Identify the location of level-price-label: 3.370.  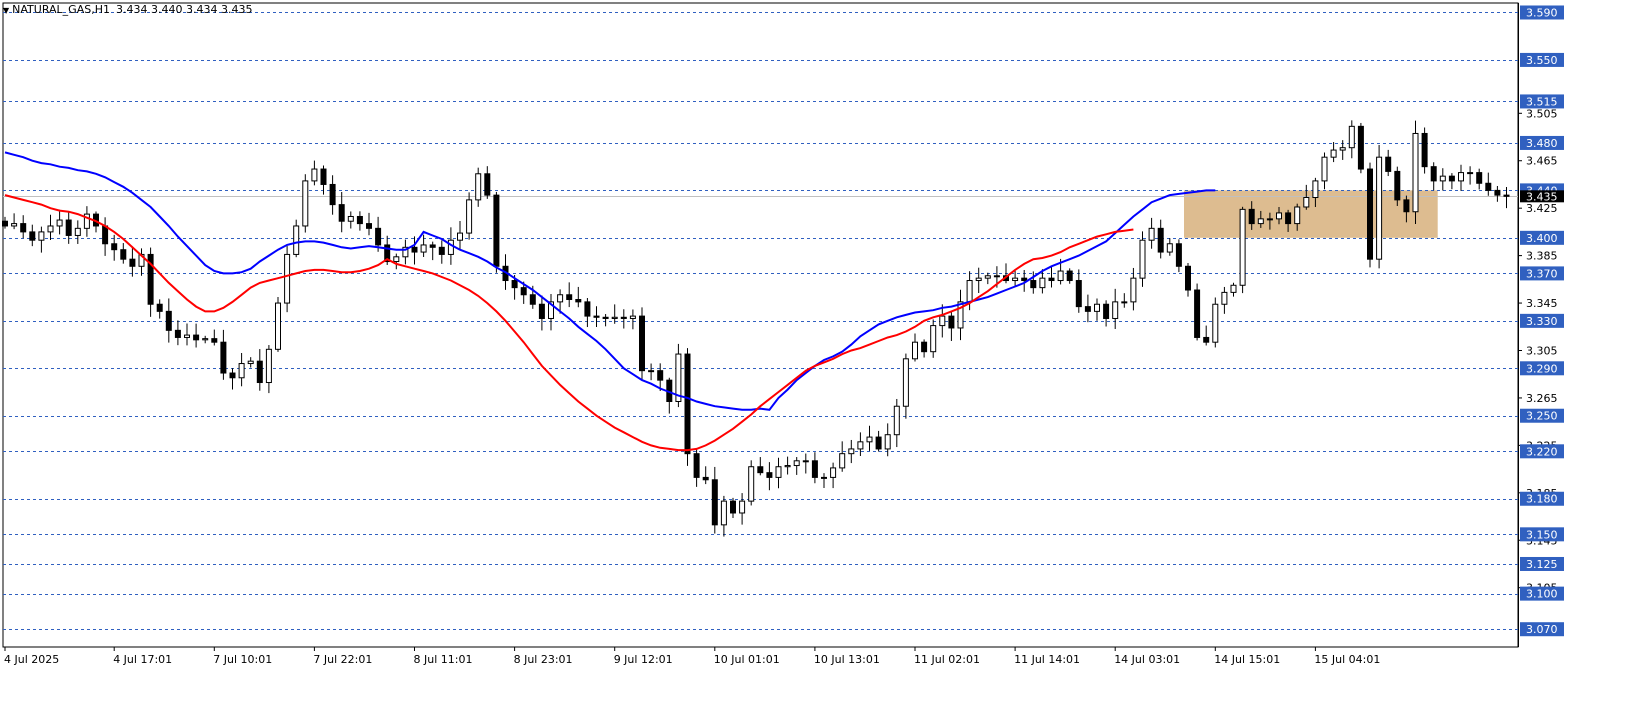
(1542, 273).